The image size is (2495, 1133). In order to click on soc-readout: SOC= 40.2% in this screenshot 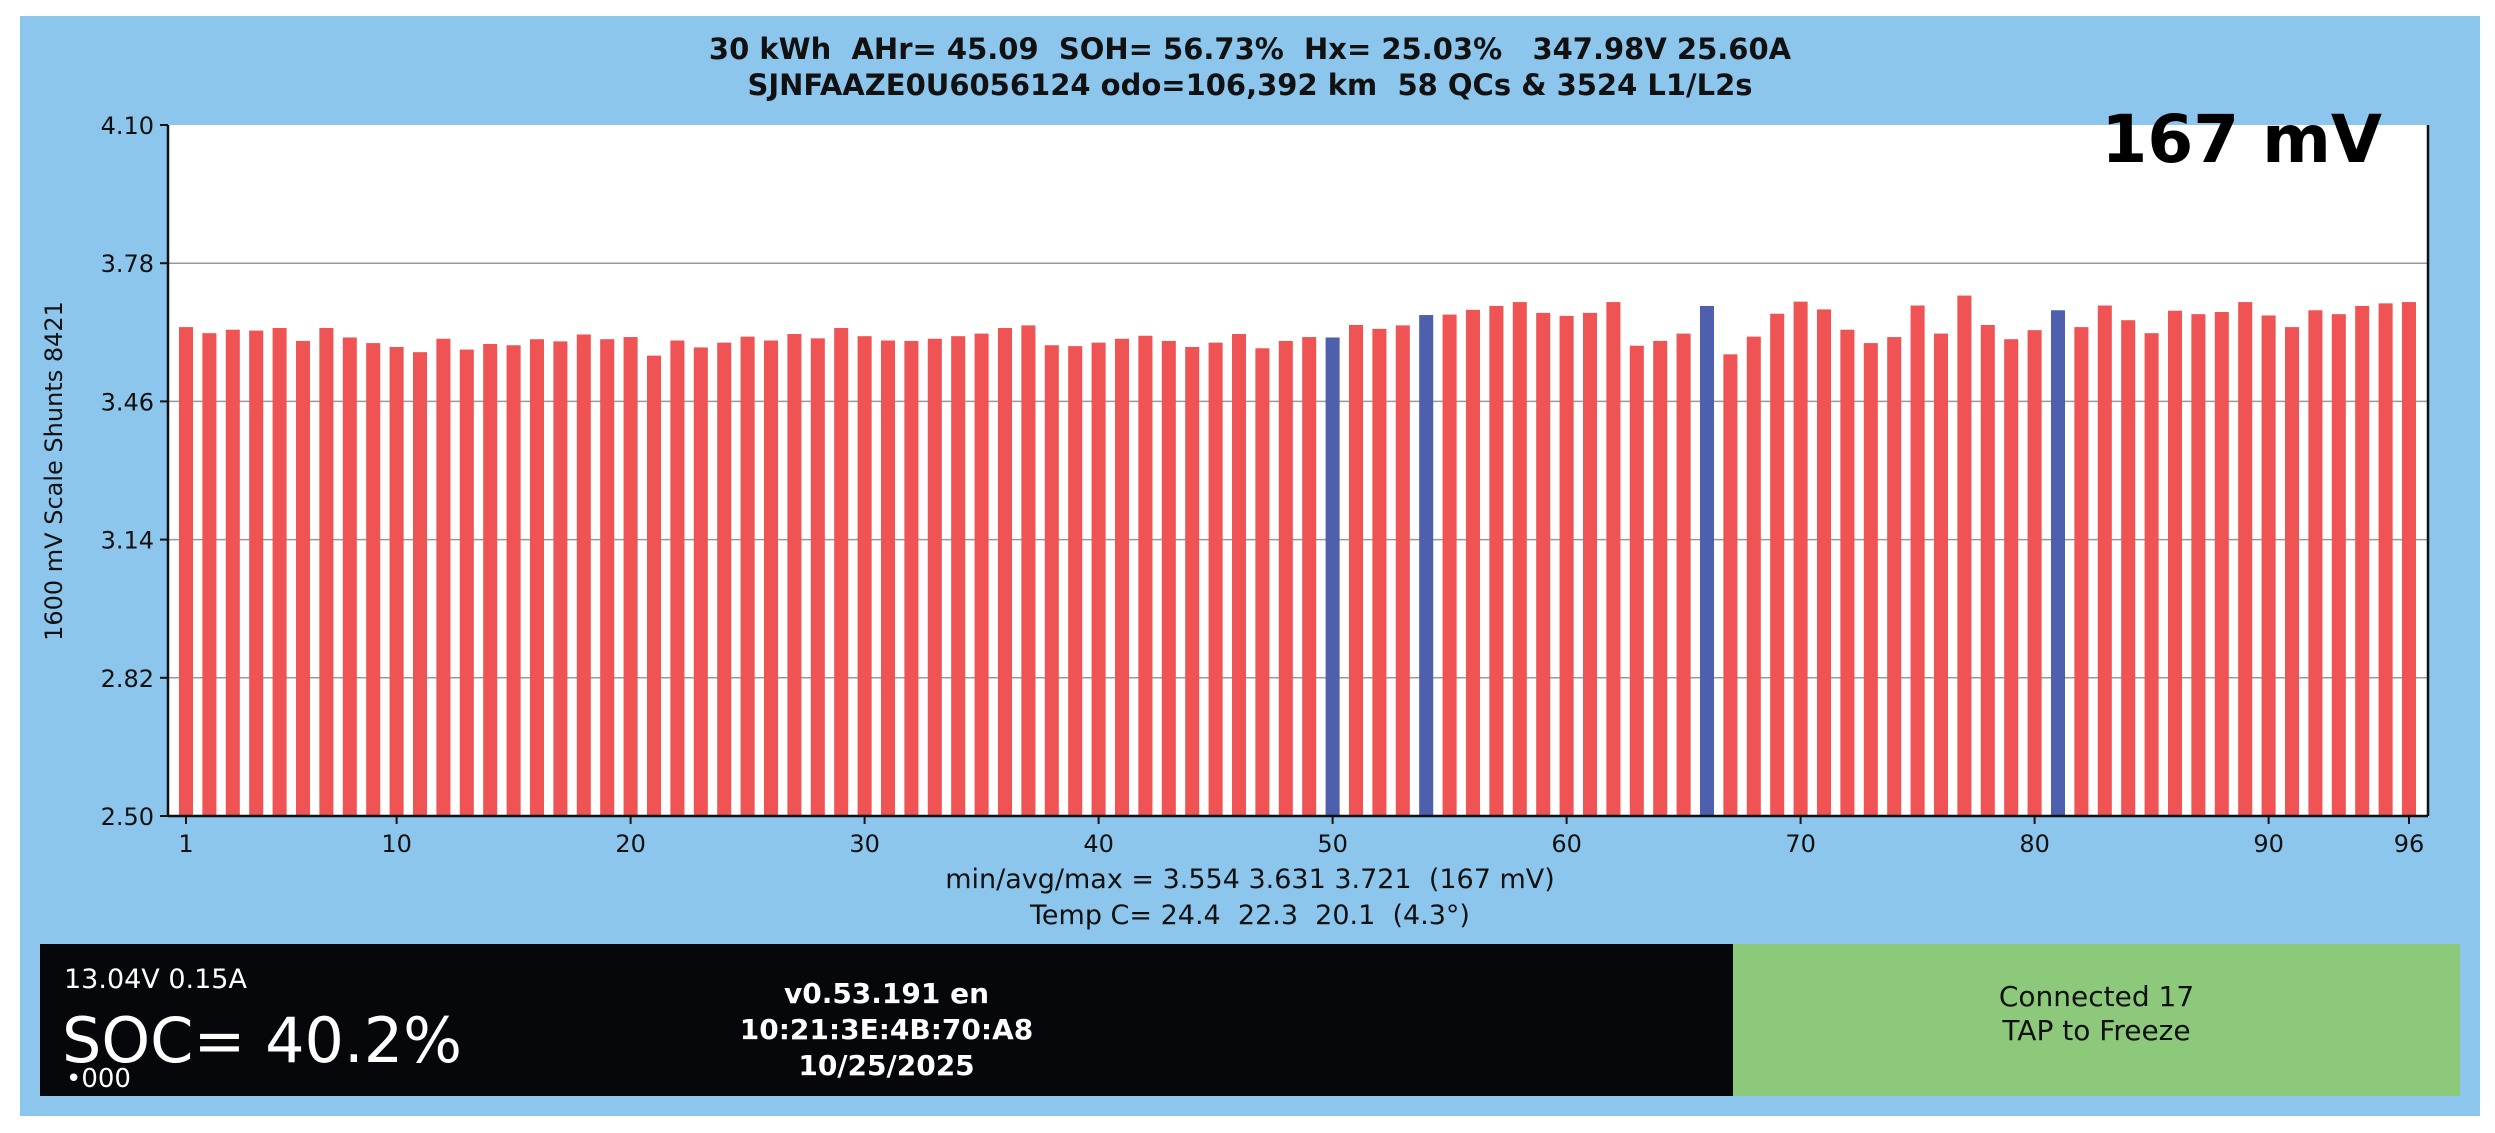, I will do `click(262, 1040)`.